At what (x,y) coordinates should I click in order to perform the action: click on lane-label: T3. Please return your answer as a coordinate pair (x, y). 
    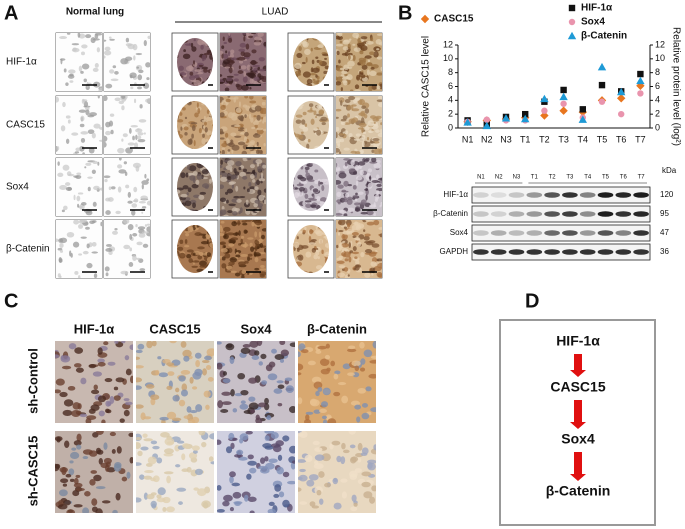
    Looking at the image, I should click on (570, 178).